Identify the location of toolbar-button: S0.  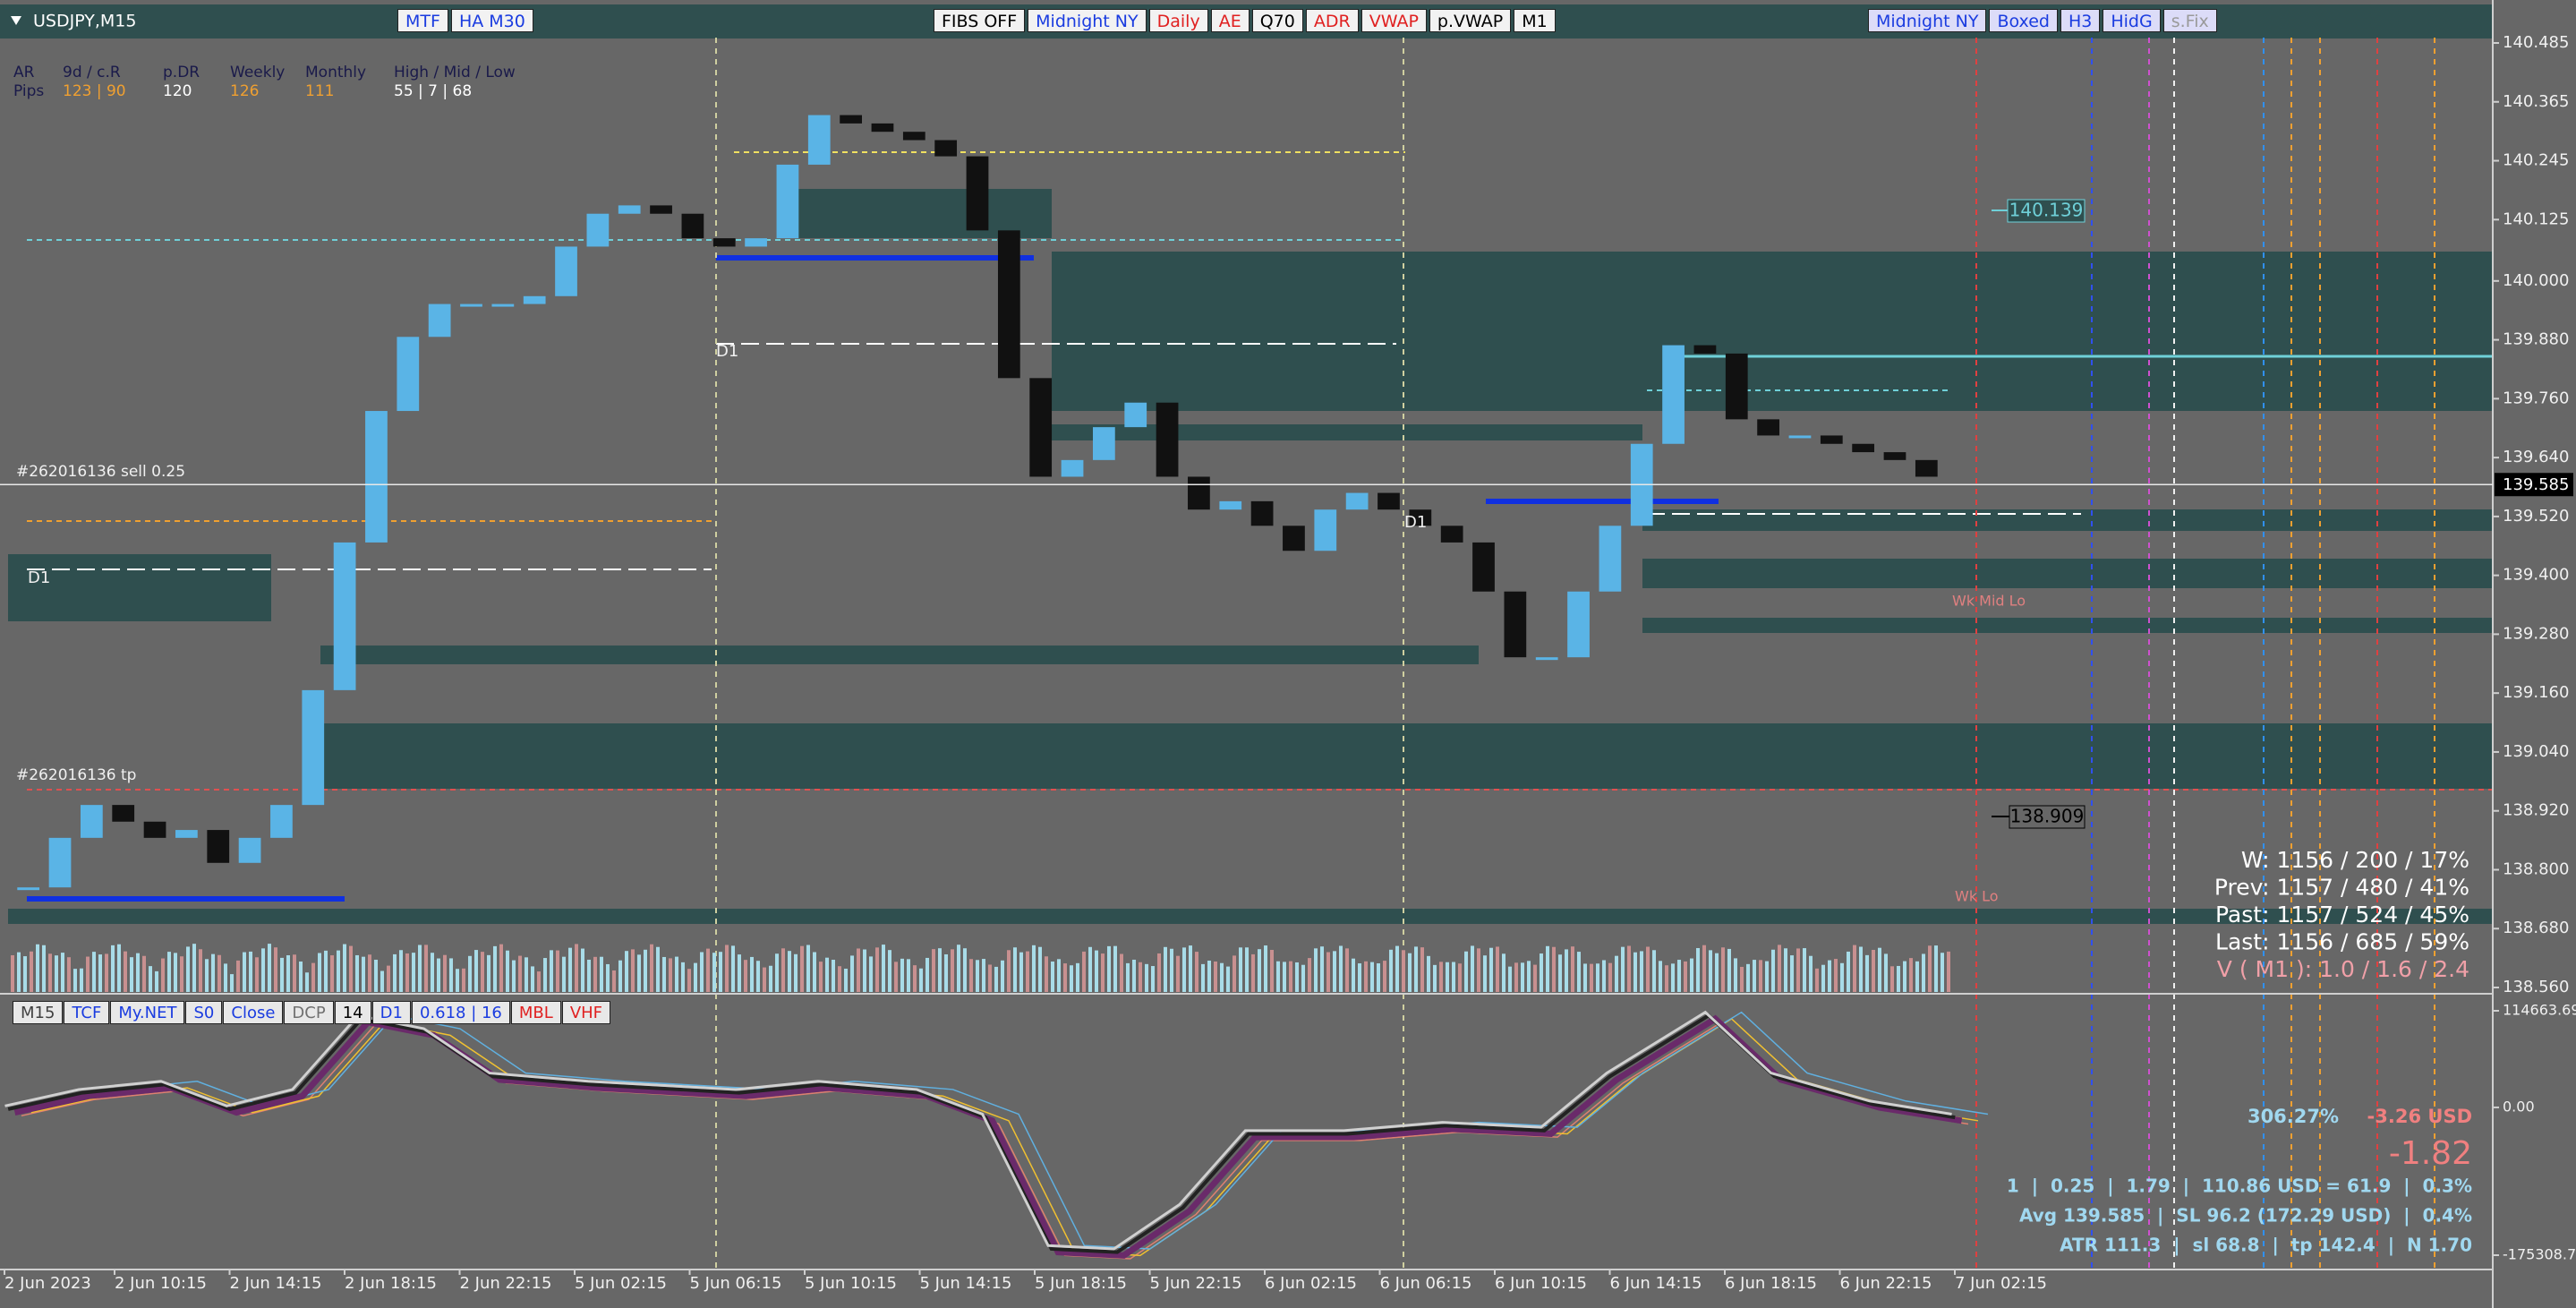
(204, 1012).